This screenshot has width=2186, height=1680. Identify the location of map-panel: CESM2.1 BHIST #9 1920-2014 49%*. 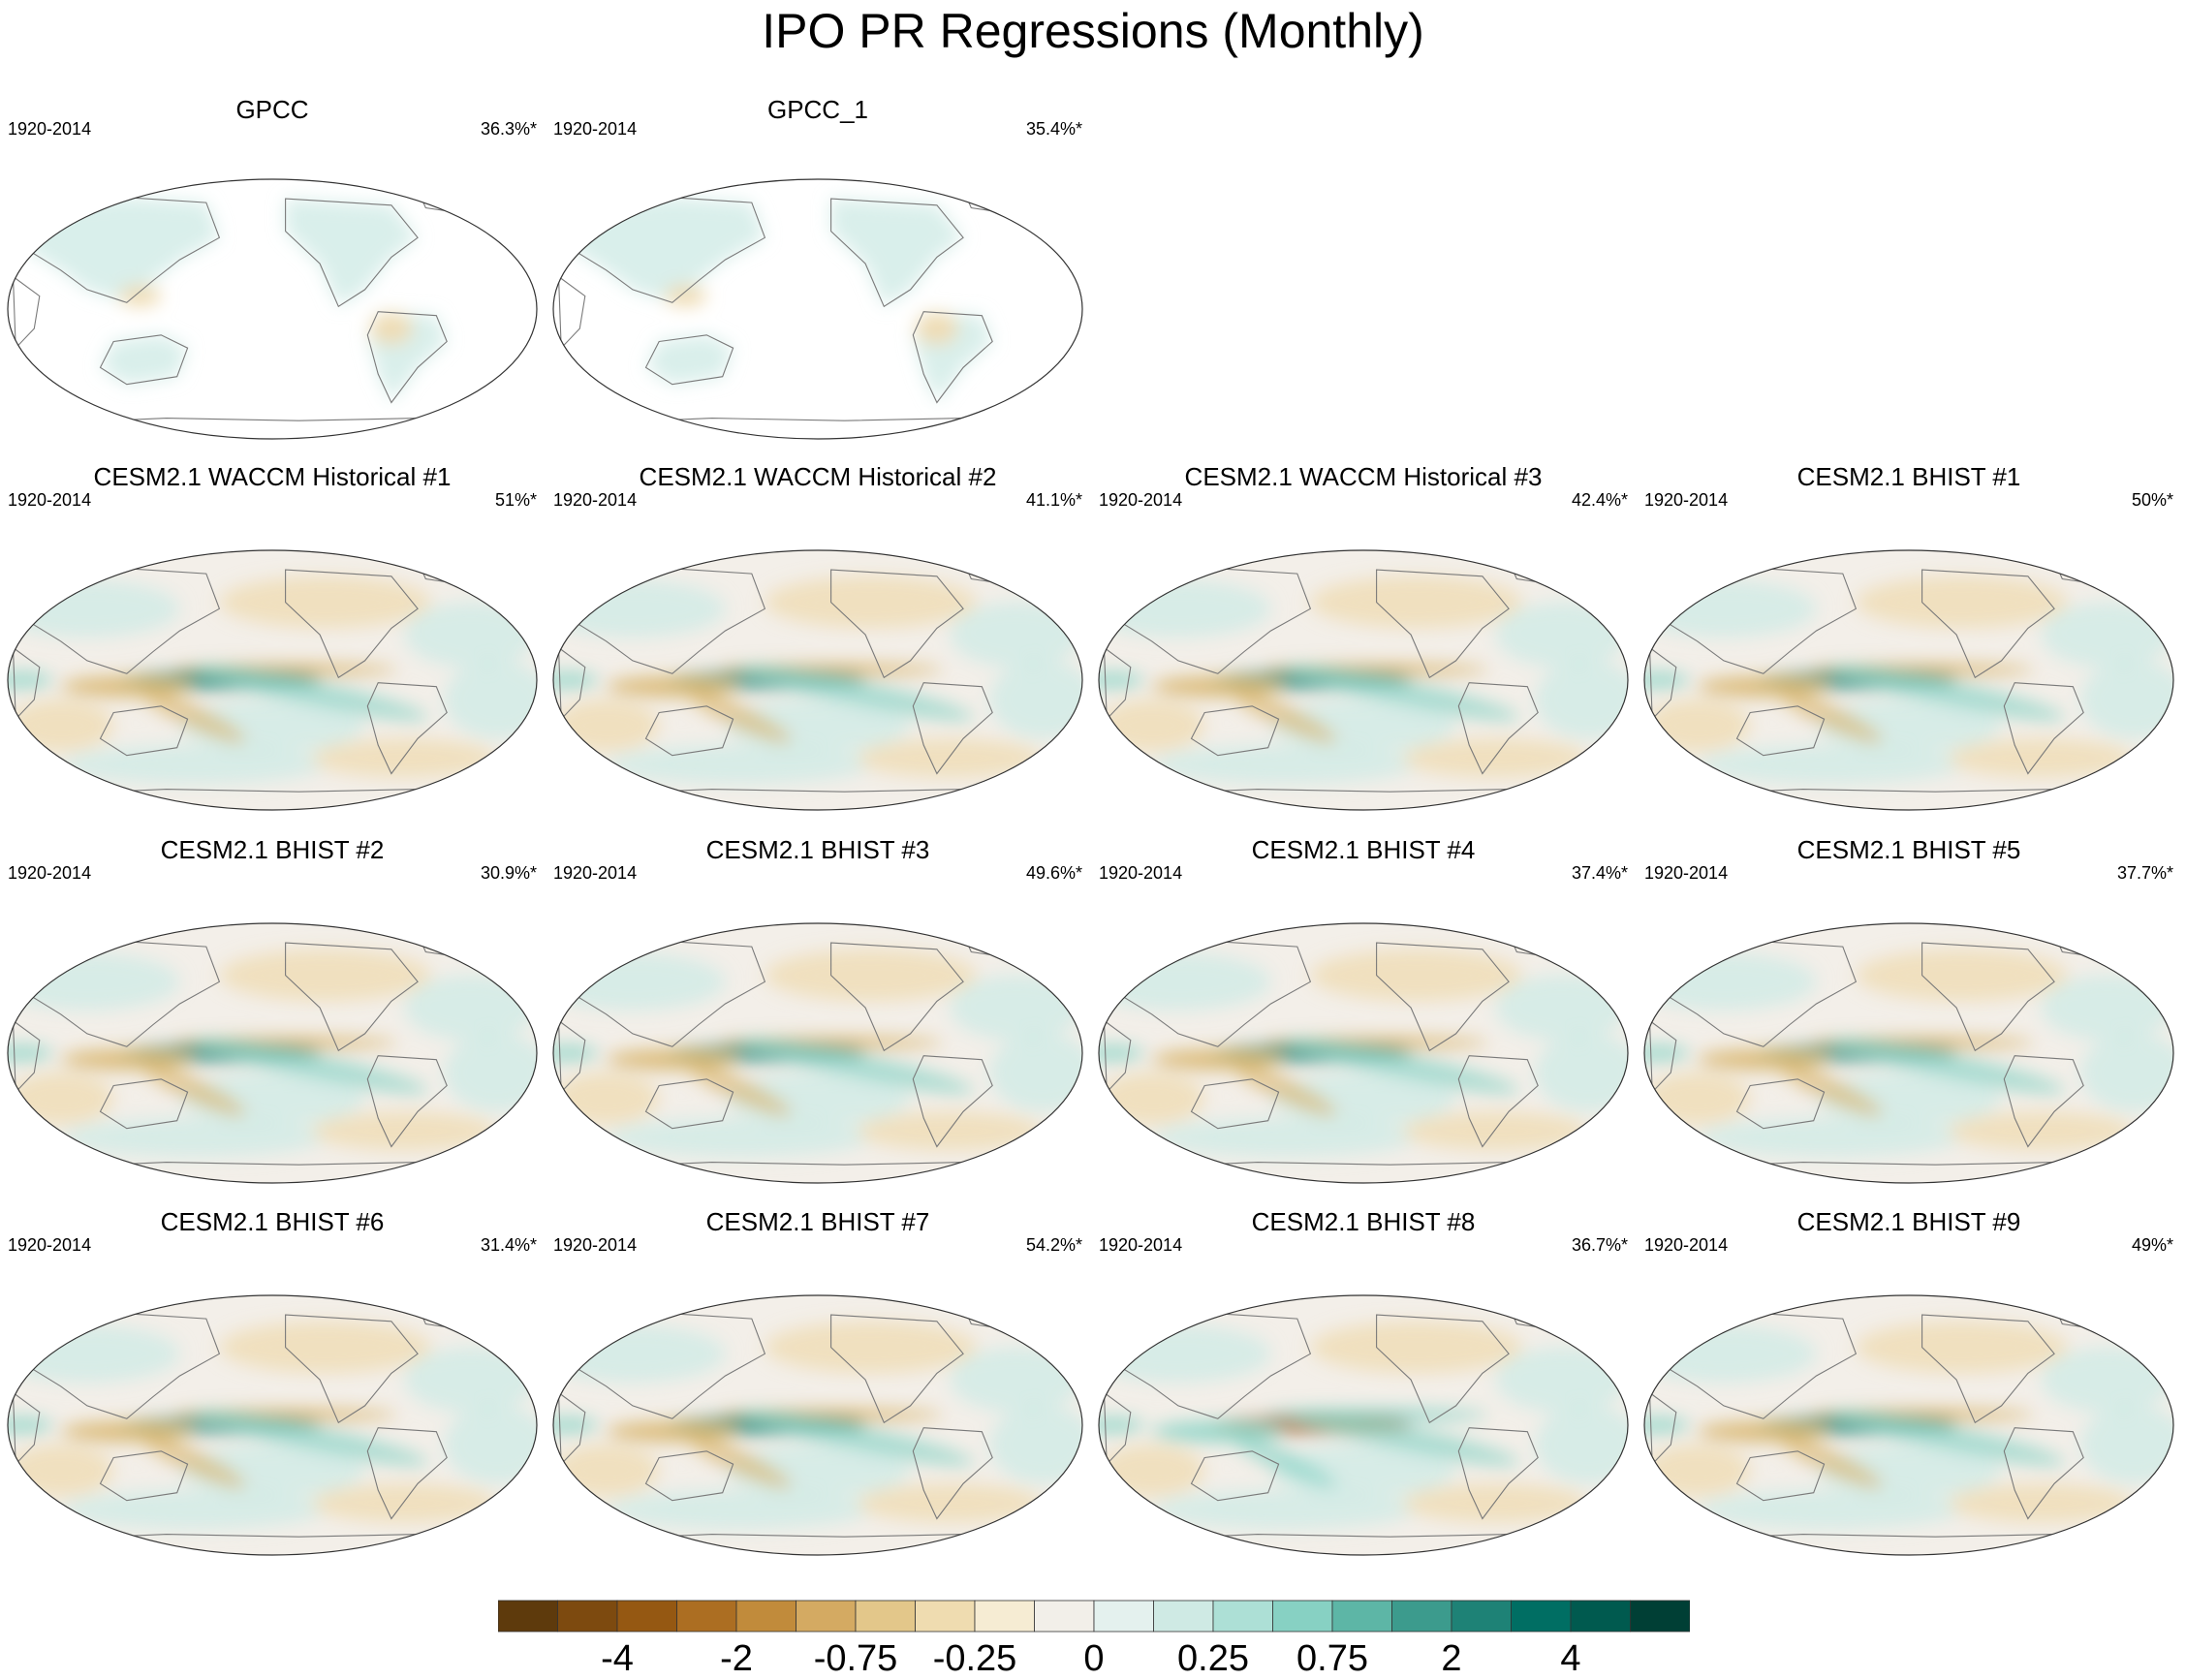
(1909, 1383).